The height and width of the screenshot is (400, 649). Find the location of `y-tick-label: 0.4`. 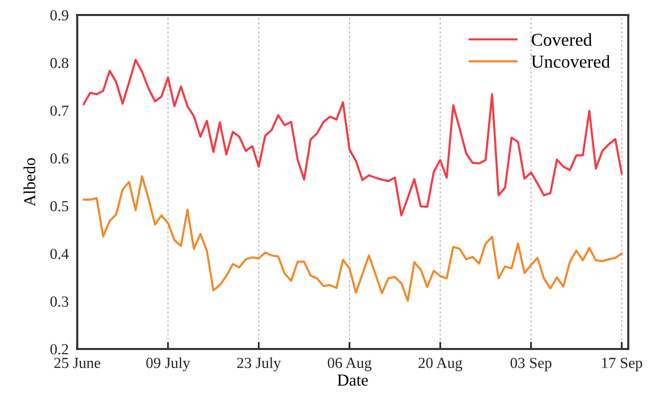

y-tick-label: 0.4 is located at coordinates (59, 254).